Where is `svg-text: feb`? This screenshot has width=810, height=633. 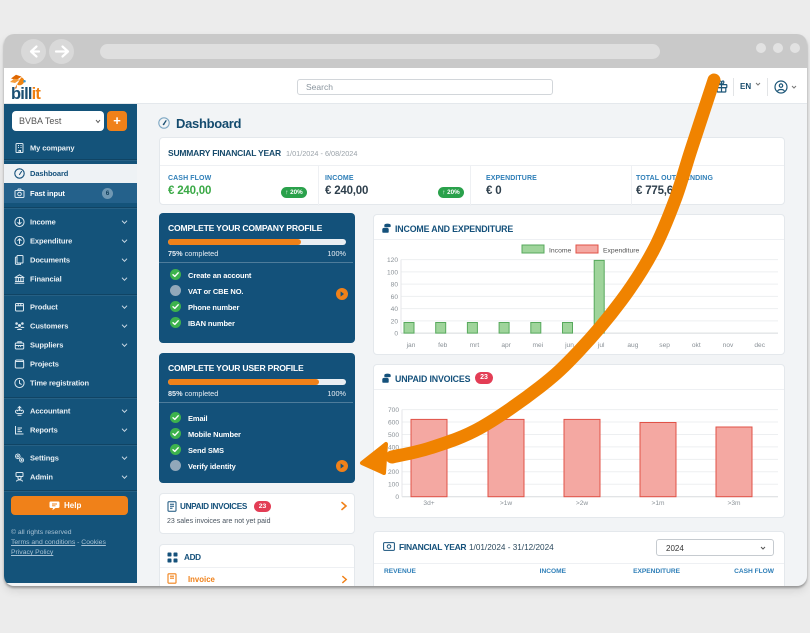
svg-text: feb is located at coordinates (442, 345).